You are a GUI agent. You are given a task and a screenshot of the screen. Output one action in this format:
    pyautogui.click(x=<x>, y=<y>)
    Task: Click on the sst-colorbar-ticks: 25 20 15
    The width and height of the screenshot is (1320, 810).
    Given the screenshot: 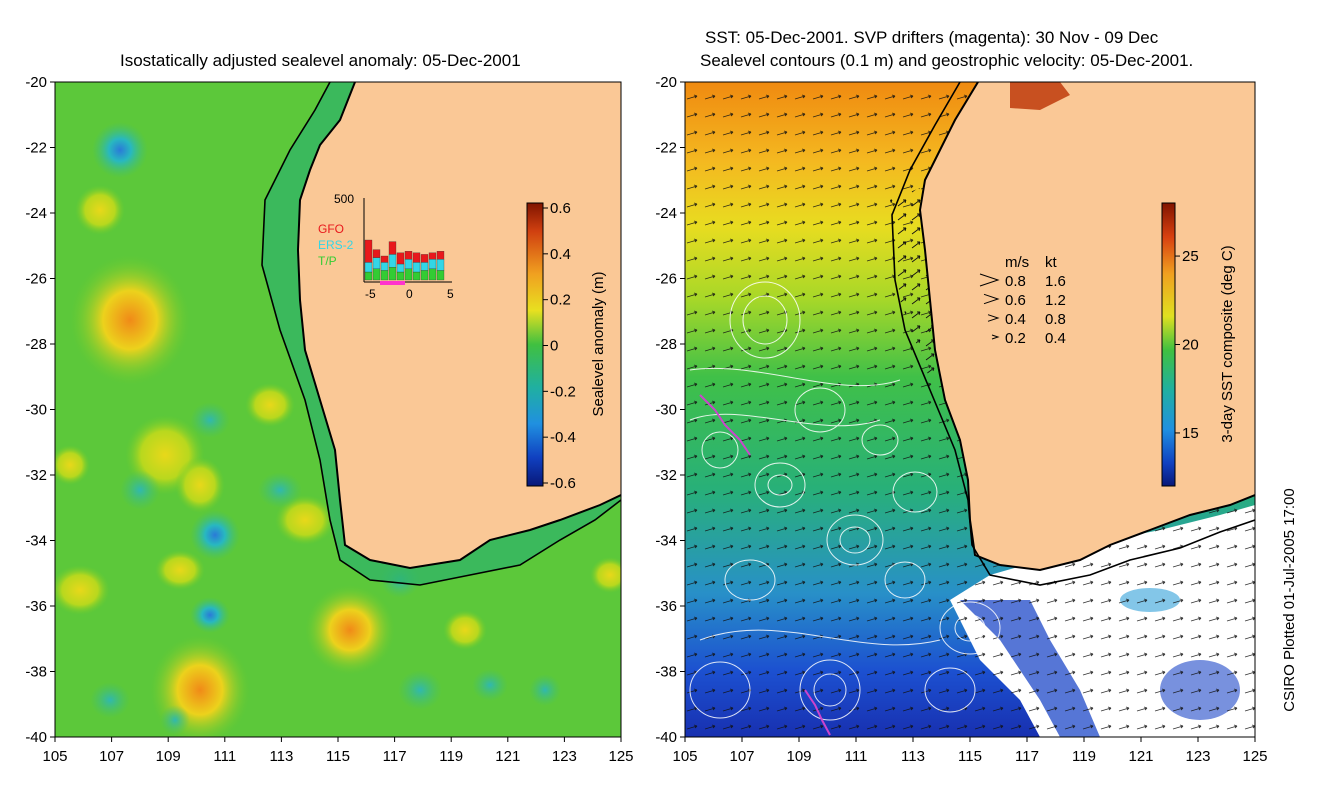 What is the action you would take?
    pyautogui.click(x=1187, y=345)
    